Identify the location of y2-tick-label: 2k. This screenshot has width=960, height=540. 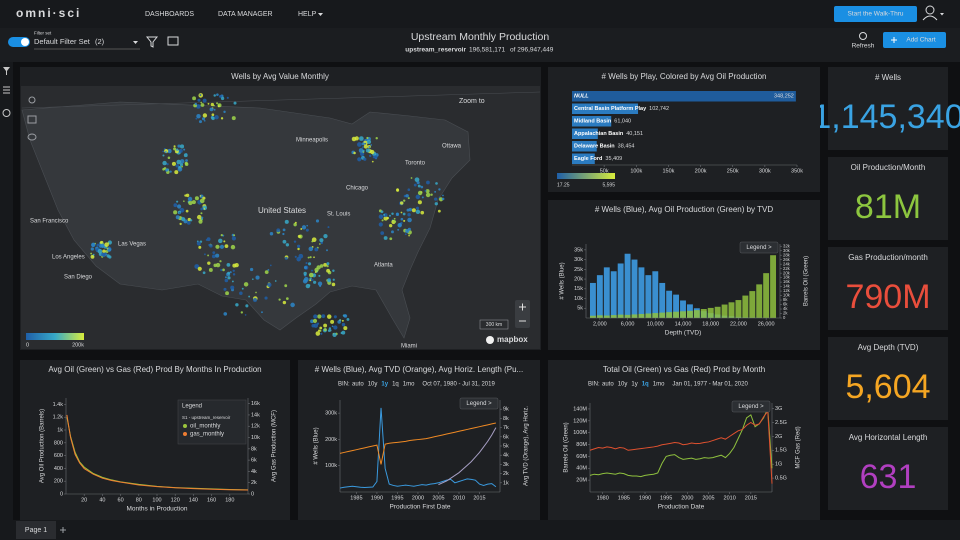
(254, 483).